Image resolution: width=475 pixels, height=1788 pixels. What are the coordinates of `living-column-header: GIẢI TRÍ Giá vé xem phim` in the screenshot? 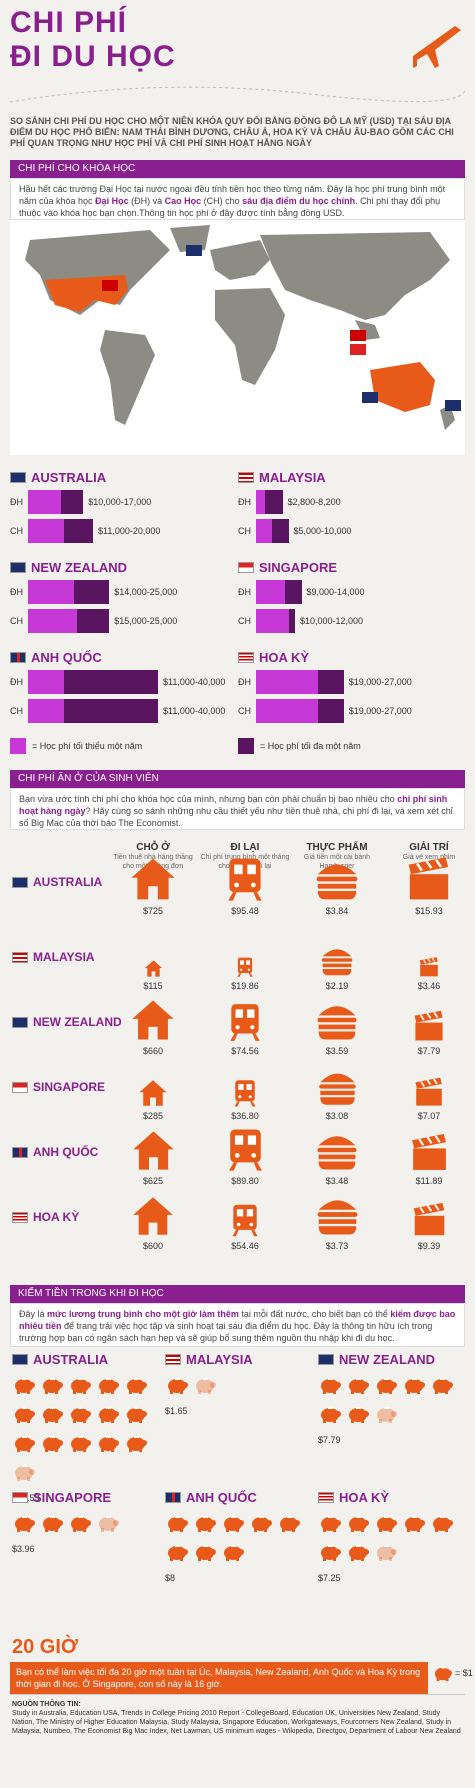 It's located at (429, 852).